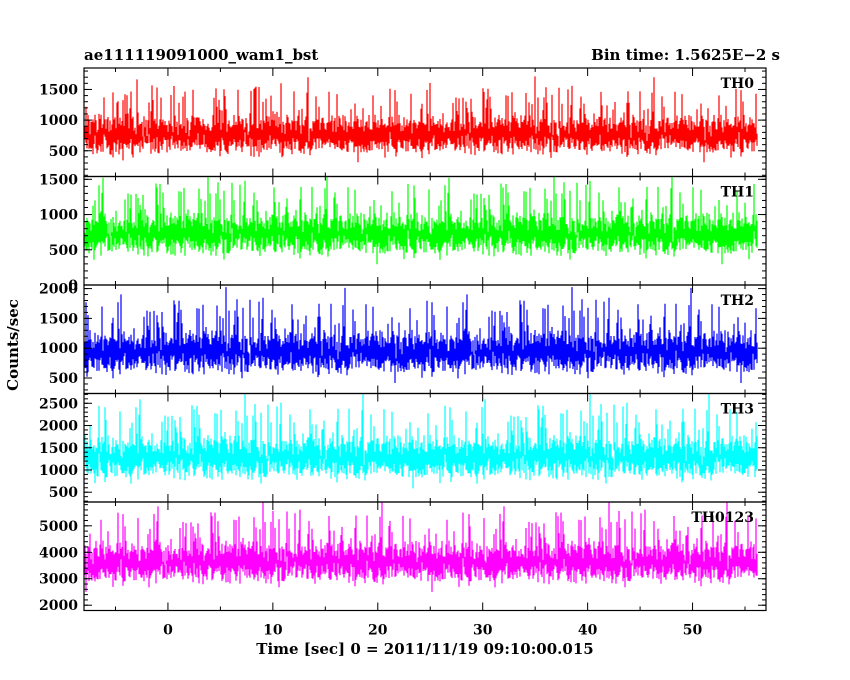 This screenshot has width=850, height=680. I want to click on x-axis: 0 10 20 30 40 50, so click(432, 631).